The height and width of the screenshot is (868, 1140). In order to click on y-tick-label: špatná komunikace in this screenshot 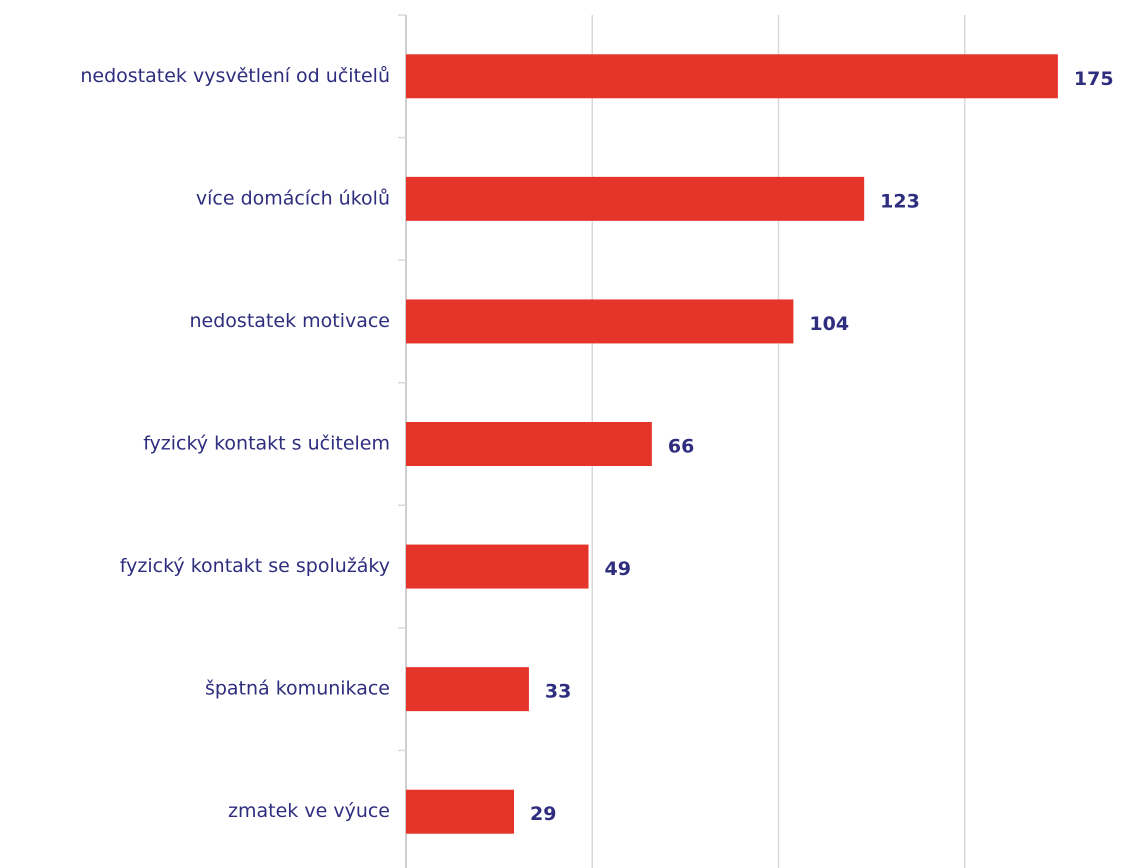, I will do `click(297, 689)`.